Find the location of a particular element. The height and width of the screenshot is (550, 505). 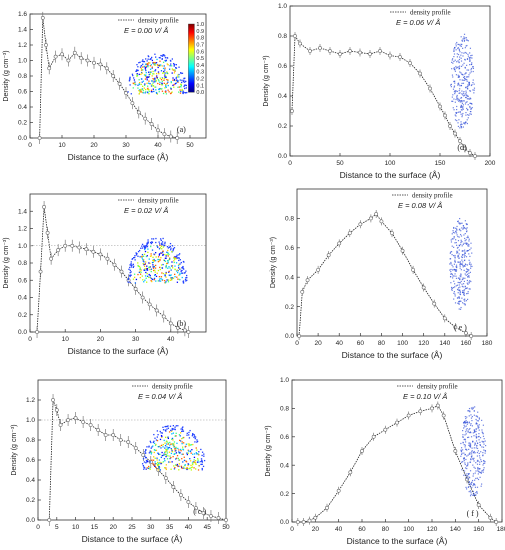

x-tick-label: 140 is located at coordinates (455, 529).